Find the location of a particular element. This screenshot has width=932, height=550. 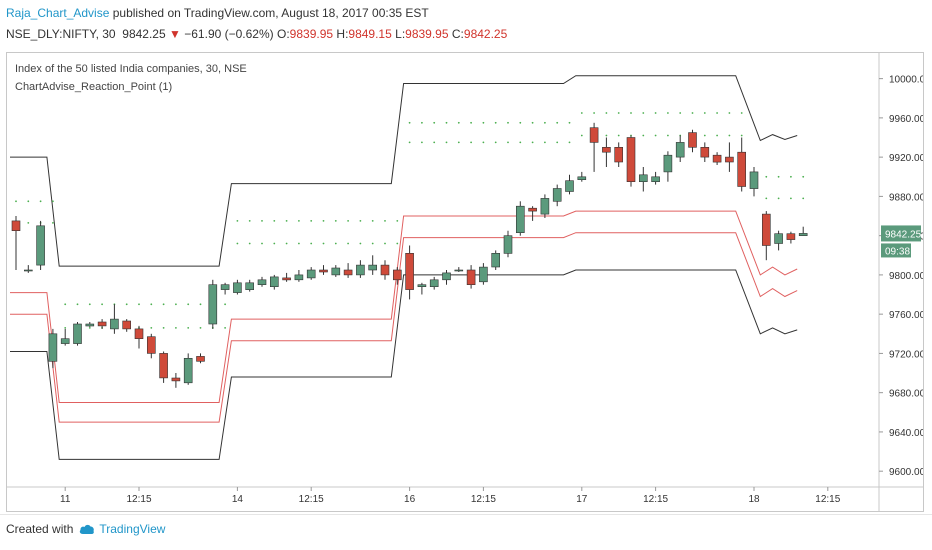

low-value: 9839.95 is located at coordinates (427, 34).